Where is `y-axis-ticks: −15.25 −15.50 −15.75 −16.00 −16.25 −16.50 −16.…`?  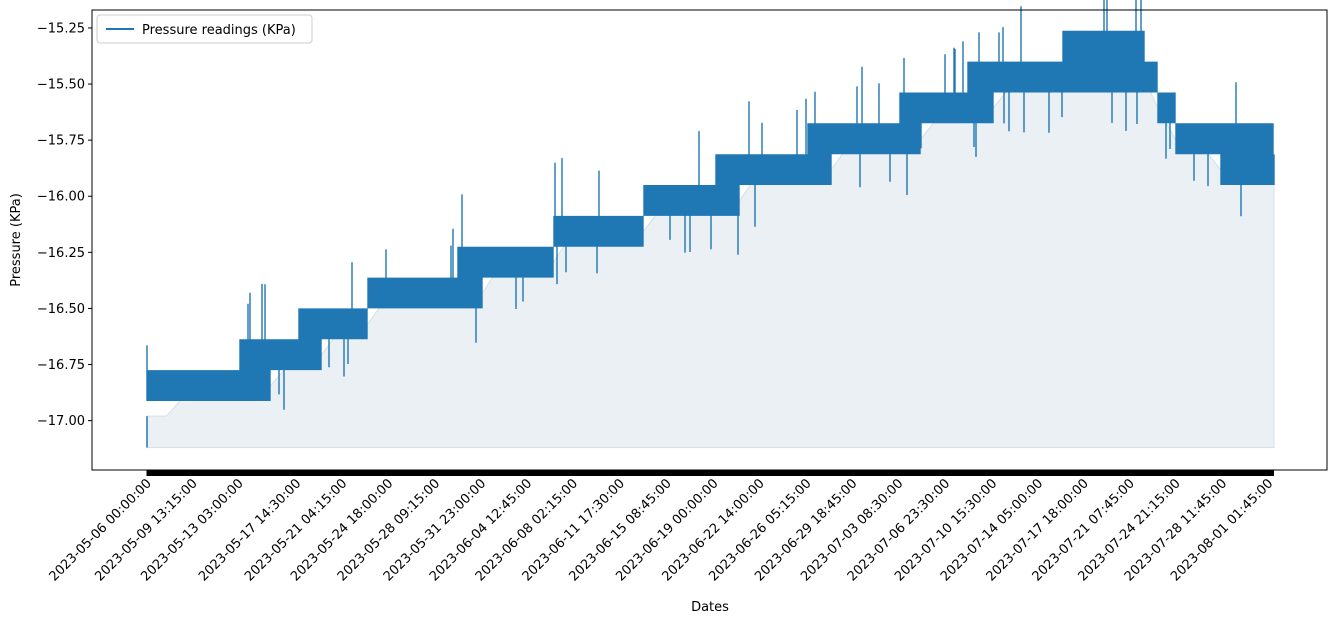 y-axis-ticks: −15.25 −15.50 −15.75 −16.00 −16.25 −16.50 −16.… is located at coordinates (64, 225).